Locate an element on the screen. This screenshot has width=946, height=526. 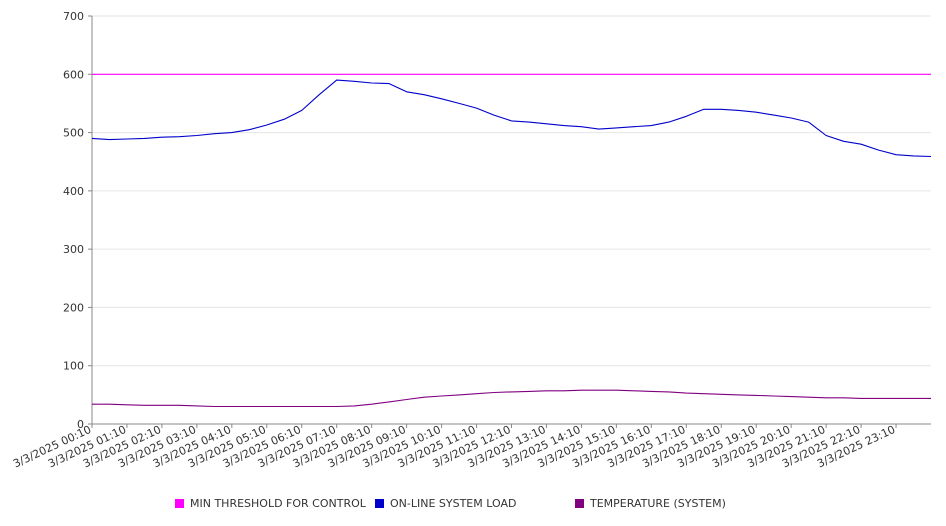
legend-swatch-temperature is located at coordinates (579, 503).